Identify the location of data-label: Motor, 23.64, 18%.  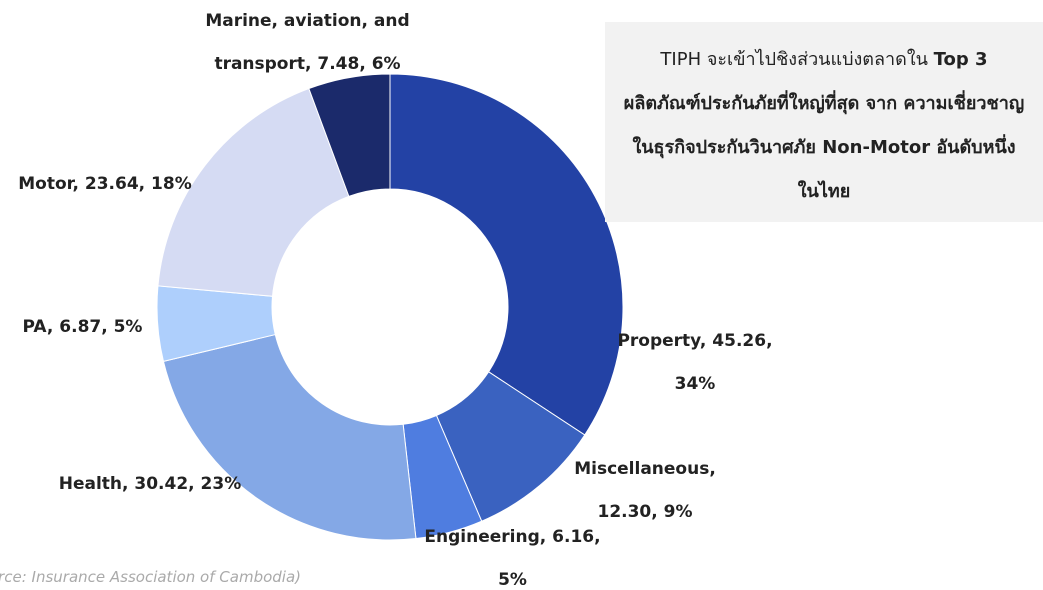
(105, 184).